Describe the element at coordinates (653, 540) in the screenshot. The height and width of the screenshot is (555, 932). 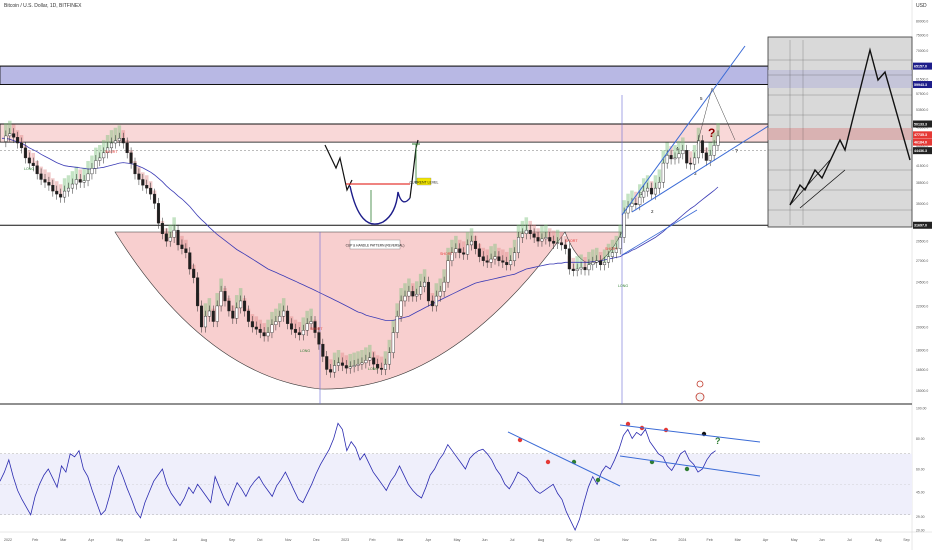
I see `time-tick-label: Dec` at that location.